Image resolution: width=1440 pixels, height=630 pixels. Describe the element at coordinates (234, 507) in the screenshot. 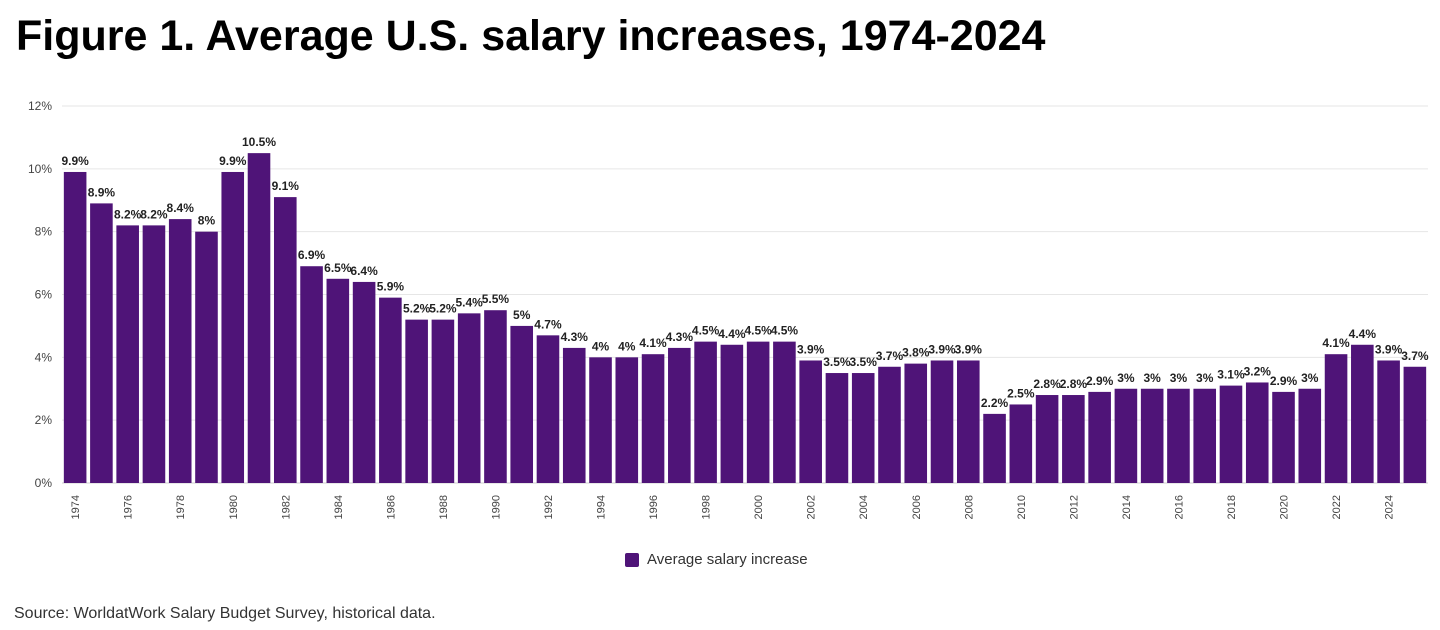

I see `x-tick-label: 1980` at that location.